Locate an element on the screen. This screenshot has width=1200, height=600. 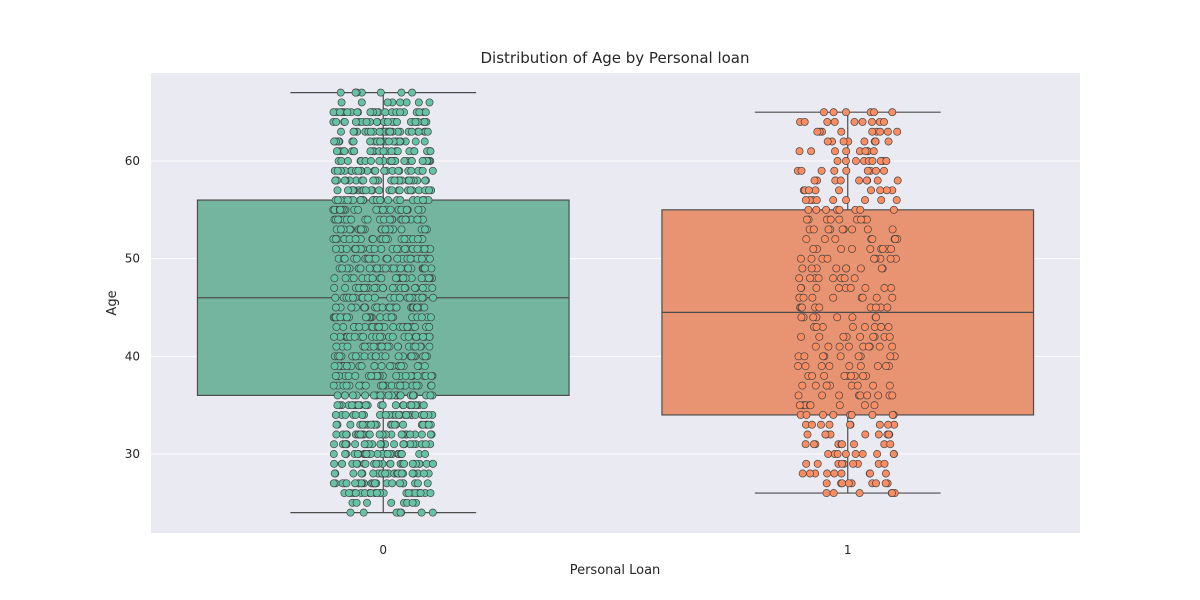
y-tick-label: 60 is located at coordinates (132, 161).